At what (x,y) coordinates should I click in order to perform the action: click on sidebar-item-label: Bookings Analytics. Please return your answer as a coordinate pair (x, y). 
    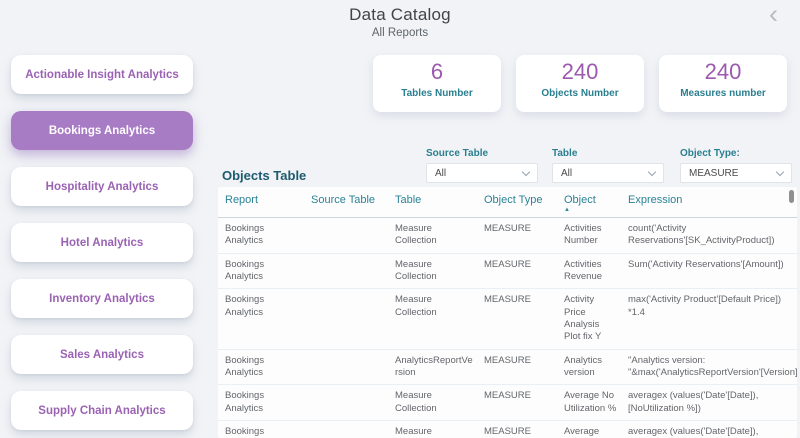
    Looking at the image, I should click on (102, 130).